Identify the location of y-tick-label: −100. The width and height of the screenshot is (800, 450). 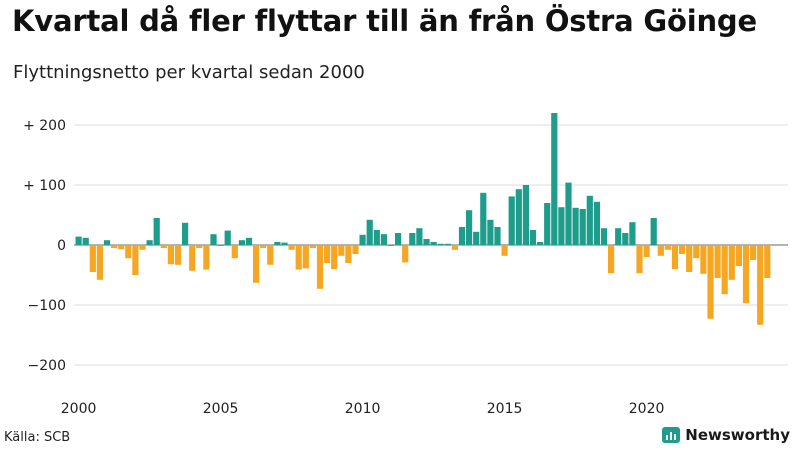
(47, 306).